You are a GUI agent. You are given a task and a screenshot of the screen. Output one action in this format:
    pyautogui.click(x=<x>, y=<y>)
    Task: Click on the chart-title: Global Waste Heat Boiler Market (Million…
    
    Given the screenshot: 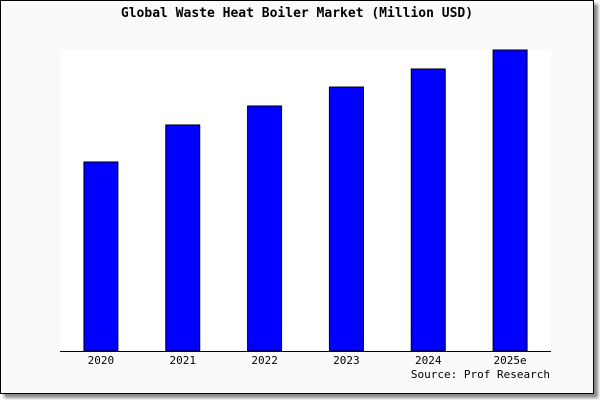 What is the action you would take?
    pyautogui.click(x=297, y=13)
    